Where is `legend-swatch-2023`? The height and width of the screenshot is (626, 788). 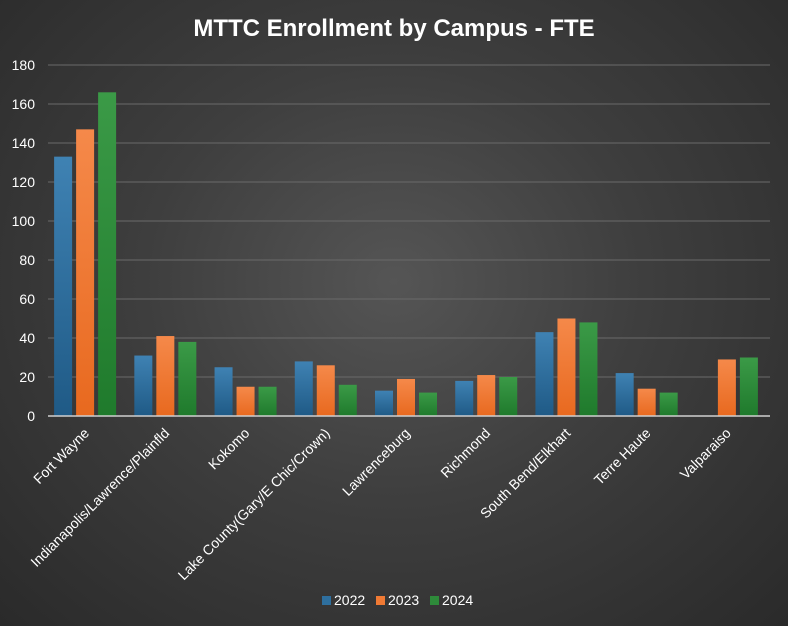
legend-swatch-2023 is located at coordinates (380, 600).